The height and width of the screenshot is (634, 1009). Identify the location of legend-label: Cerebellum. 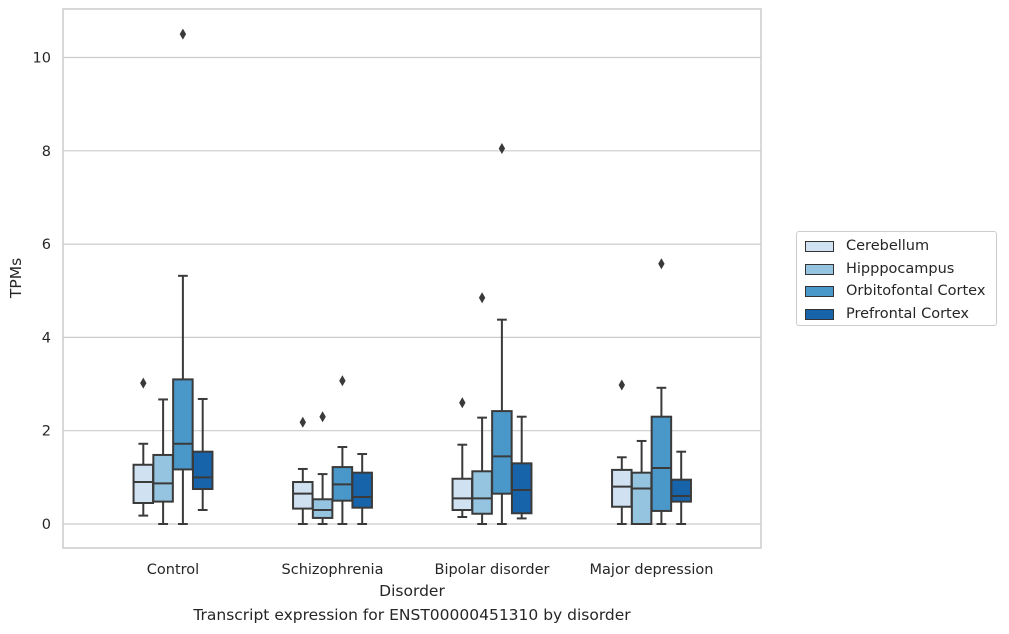
(888, 246).